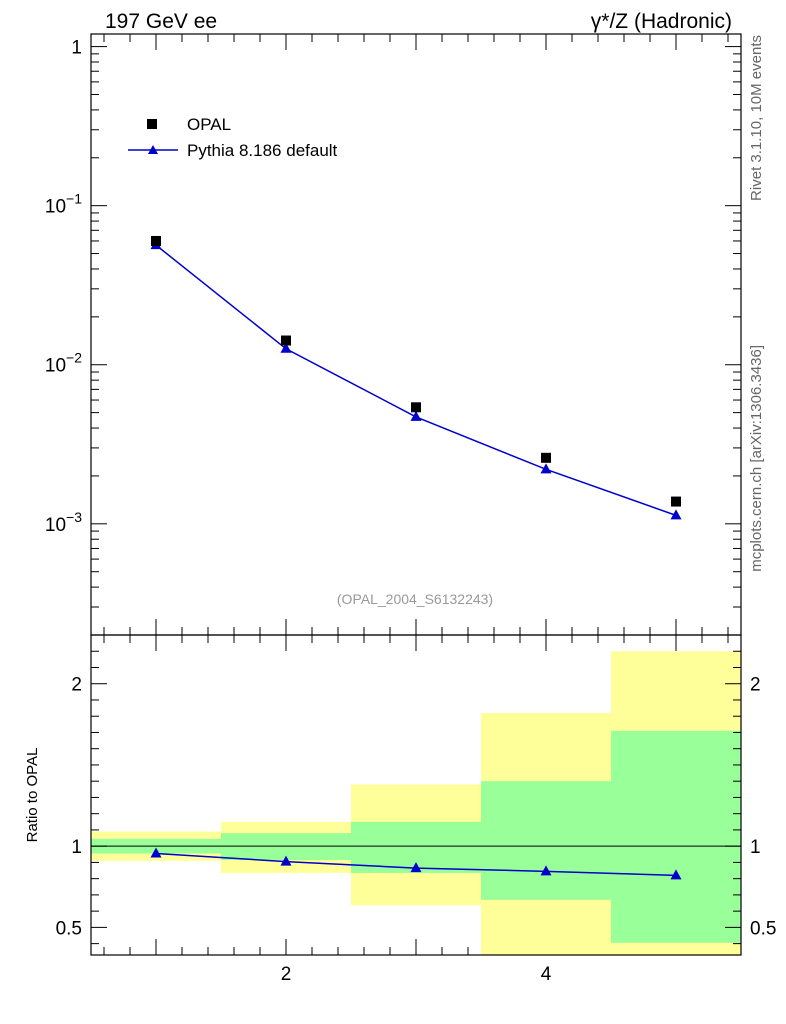  Describe the element at coordinates (32, 795) in the screenshot. I see `ratio-ylabel: Ratio to OPAL` at that location.